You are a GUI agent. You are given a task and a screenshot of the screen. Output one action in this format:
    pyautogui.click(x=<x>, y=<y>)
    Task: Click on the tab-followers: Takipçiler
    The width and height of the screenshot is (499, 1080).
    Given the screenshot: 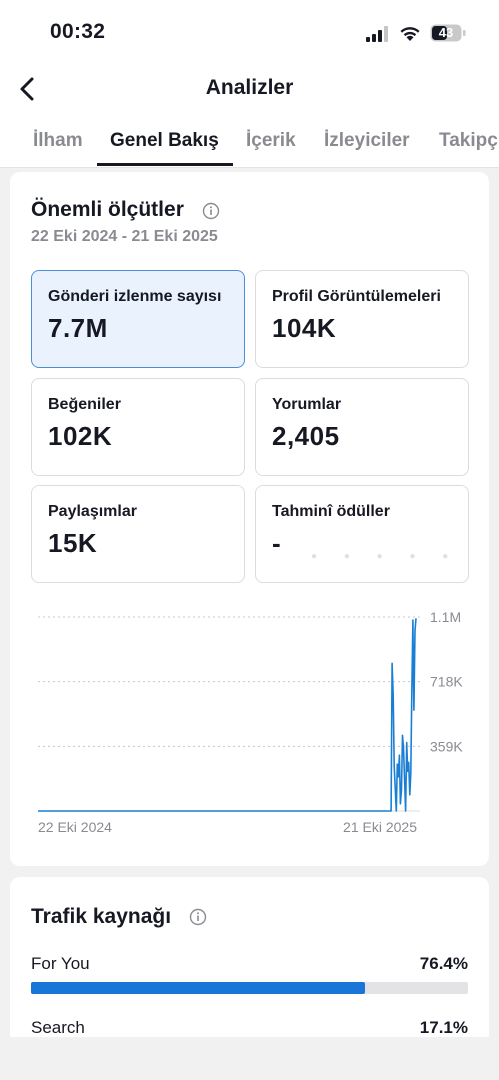 What is the action you would take?
    pyautogui.click(x=469, y=140)
    